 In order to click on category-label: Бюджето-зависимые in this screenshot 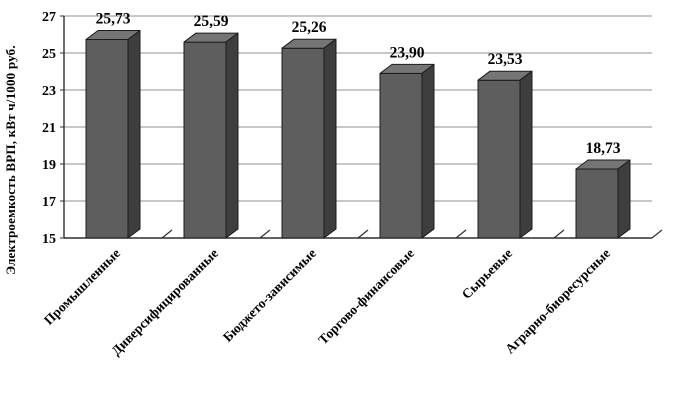, I will do `click(269, 295)`.